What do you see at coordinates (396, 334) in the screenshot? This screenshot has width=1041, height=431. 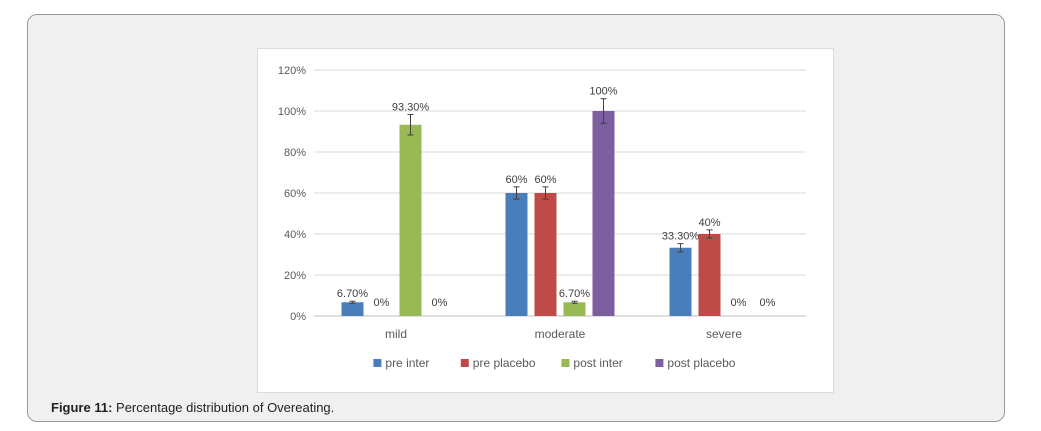 I see `x-category-label: mild` at bounding box center [396, 334].